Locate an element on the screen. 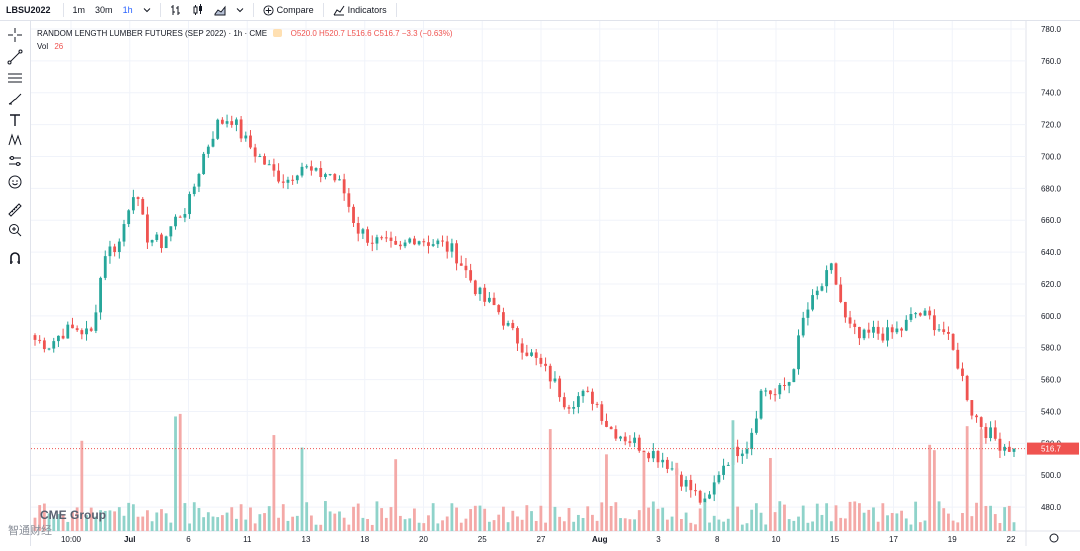 The height and width of the screenshot is (551, 1080). text-icon is located at coordinates (15, 120).